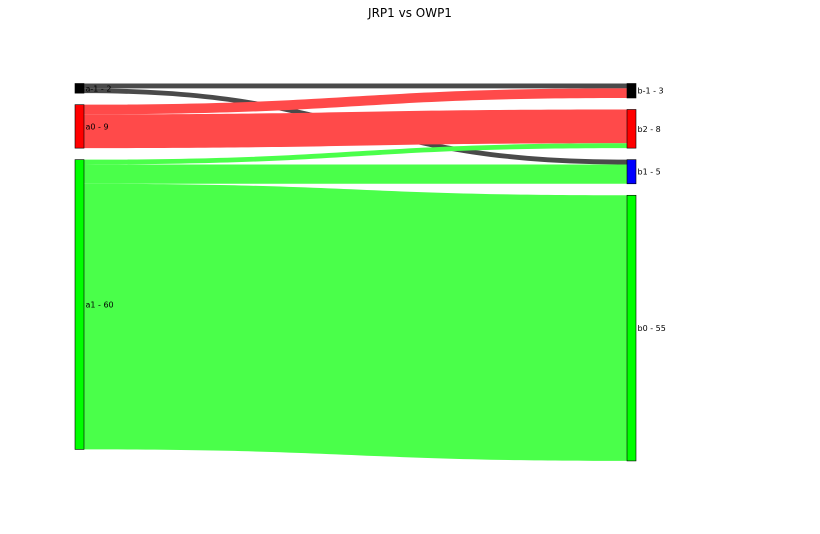  Describe the element at coordinates (652, 328) in the screenshot. I see `node-label-b0: b0 - 55` at that location.